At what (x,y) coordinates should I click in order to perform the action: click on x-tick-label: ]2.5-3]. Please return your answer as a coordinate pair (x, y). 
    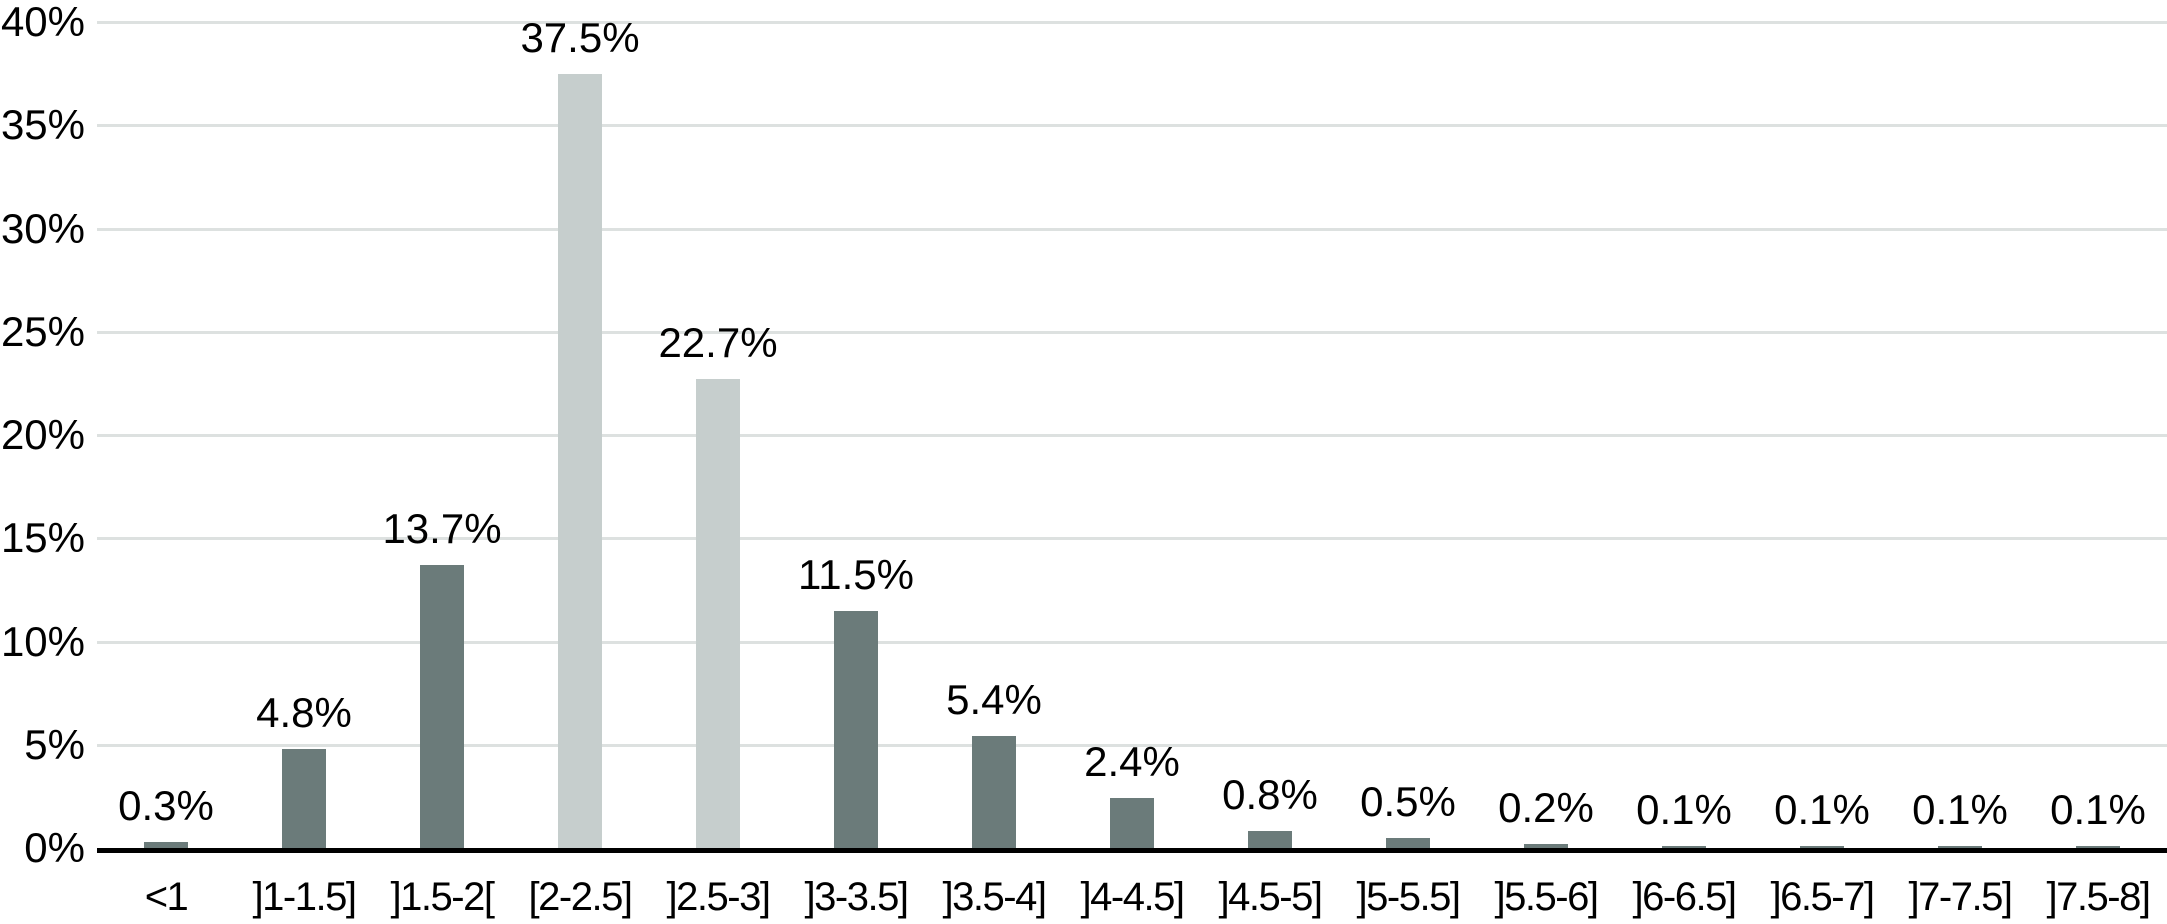
    Looking at the image, I should click on (718, 897).